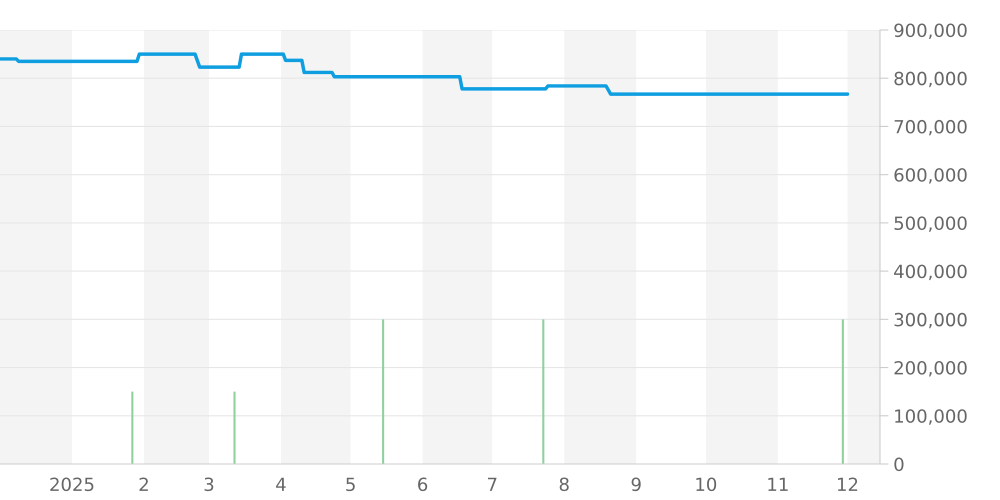 The width and height of the screenshot is (1000, 500). Describe the element at coordinates (281, 484) in the screenshot. I see `x-tick-label: 4` at that location.